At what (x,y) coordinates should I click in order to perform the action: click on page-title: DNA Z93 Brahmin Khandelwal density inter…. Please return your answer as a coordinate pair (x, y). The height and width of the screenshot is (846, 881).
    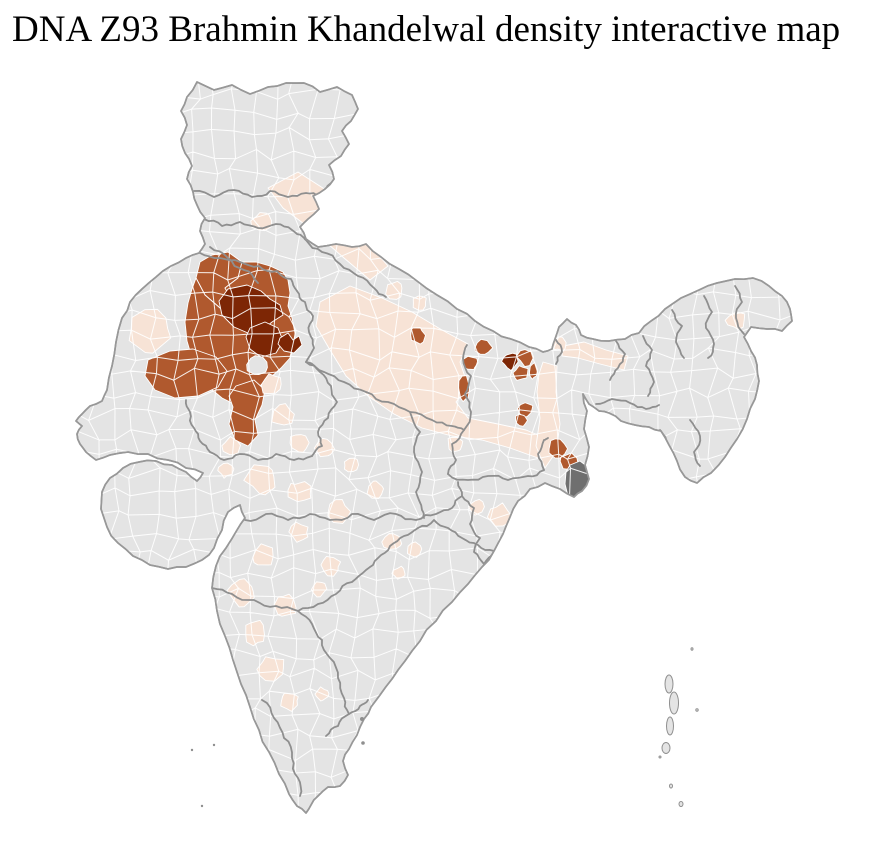
    Looking at the image, I should click on (426, 29).